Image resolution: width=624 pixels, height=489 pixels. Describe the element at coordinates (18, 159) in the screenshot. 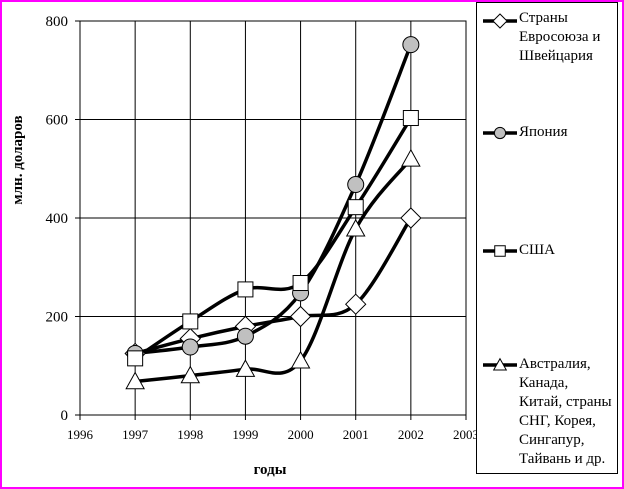

I see `y-axis-label: млн. доларов` at that location.